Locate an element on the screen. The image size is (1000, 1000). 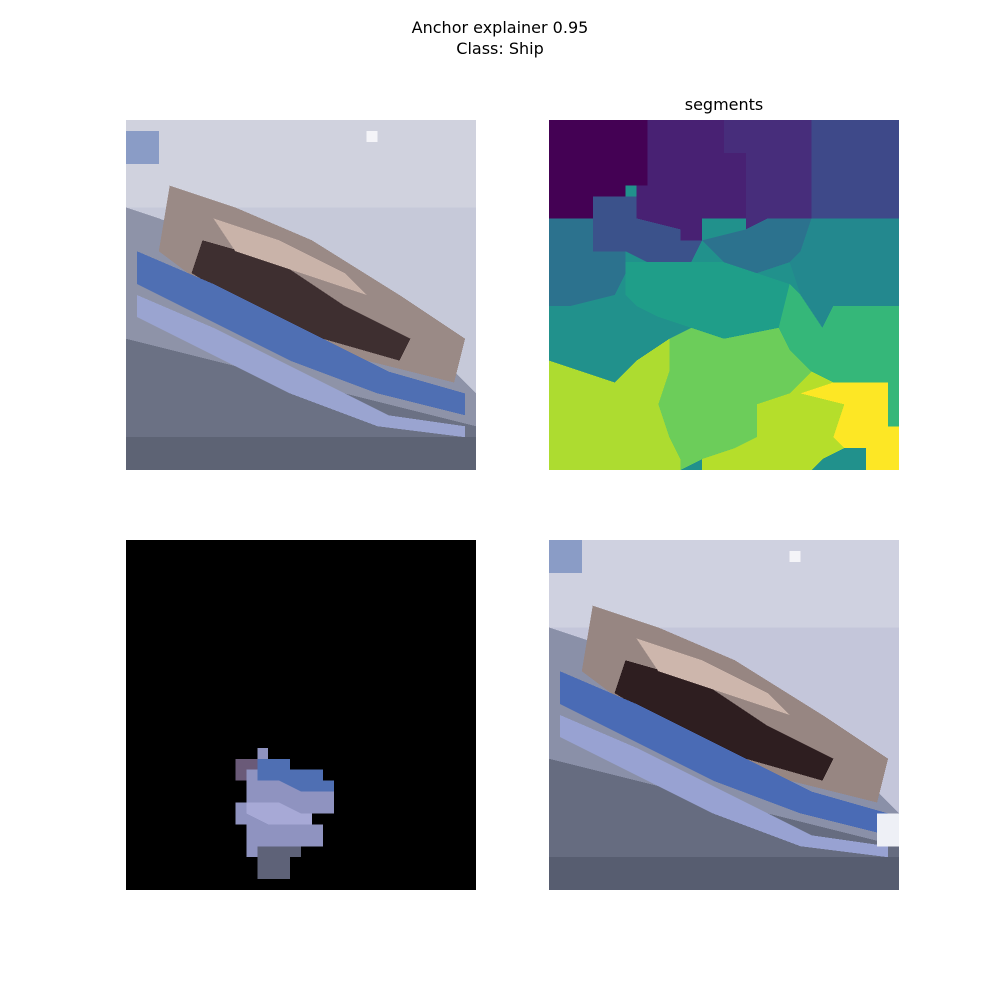
segments-map is located at coordinates (724, 295).